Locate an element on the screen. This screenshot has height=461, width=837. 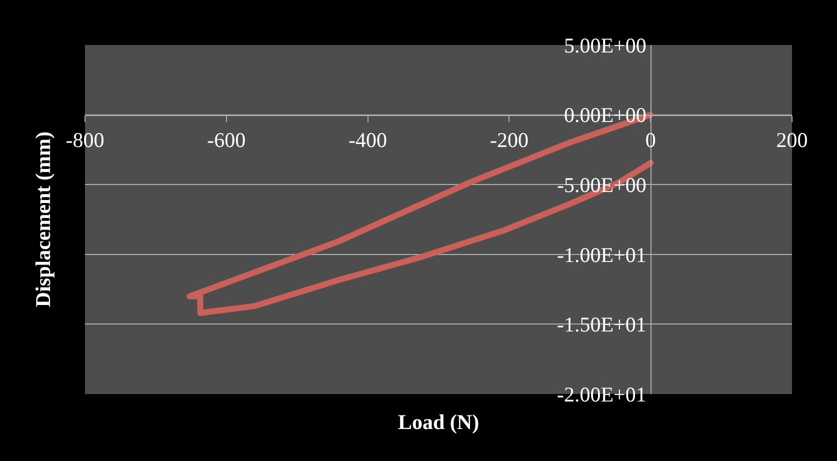
x-tick-label: -800 is located at coordinates (85, 140).